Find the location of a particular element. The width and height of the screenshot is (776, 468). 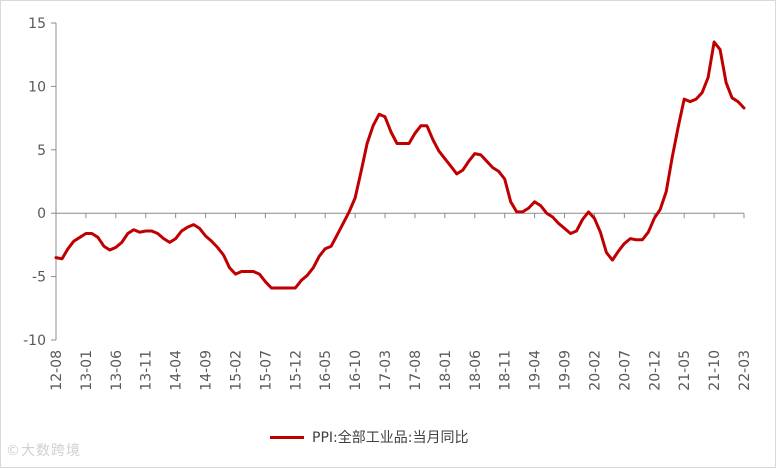

x-tick-label: 13-11 is located at coordinates (147, 370).